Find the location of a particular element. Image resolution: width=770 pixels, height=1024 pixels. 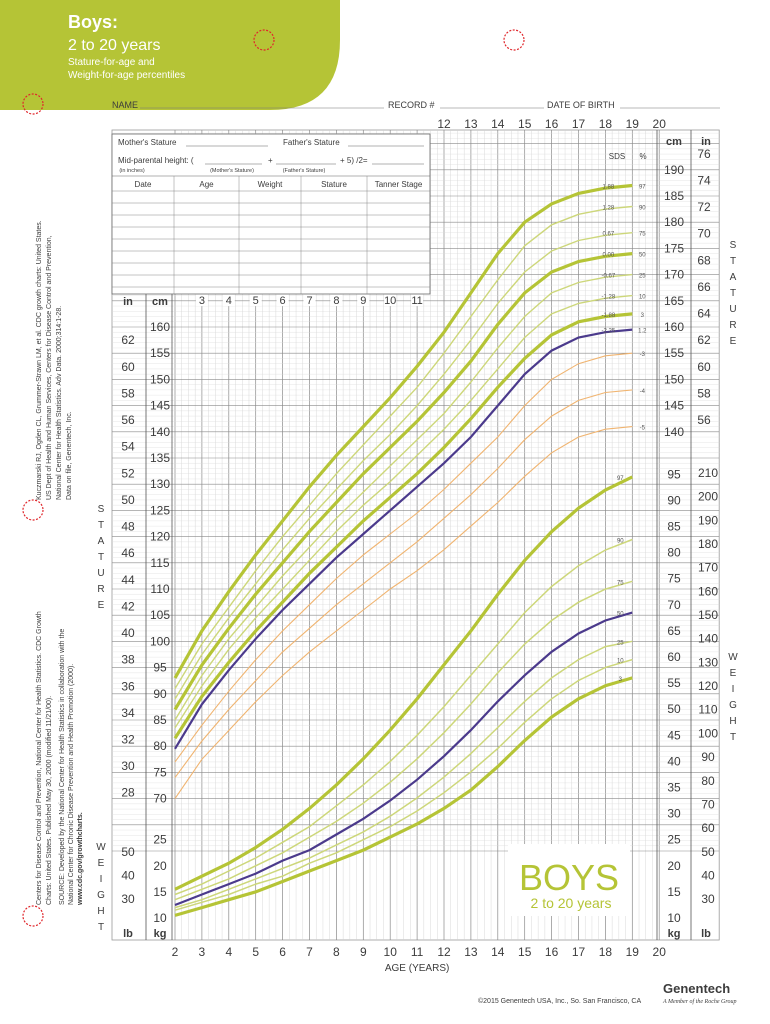

in-tick-left: 56 is located at coordinates (128, 420).